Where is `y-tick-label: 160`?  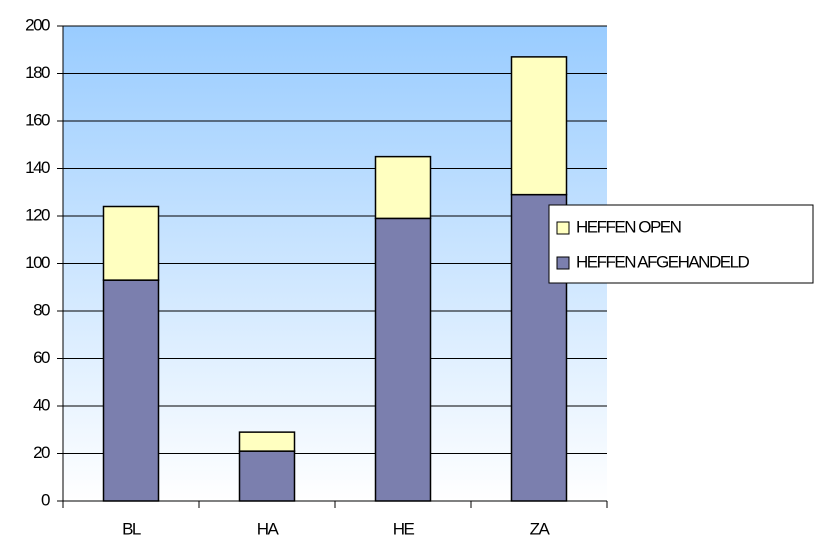 y-tick-label: 160 is located at coordinates (37, 119).